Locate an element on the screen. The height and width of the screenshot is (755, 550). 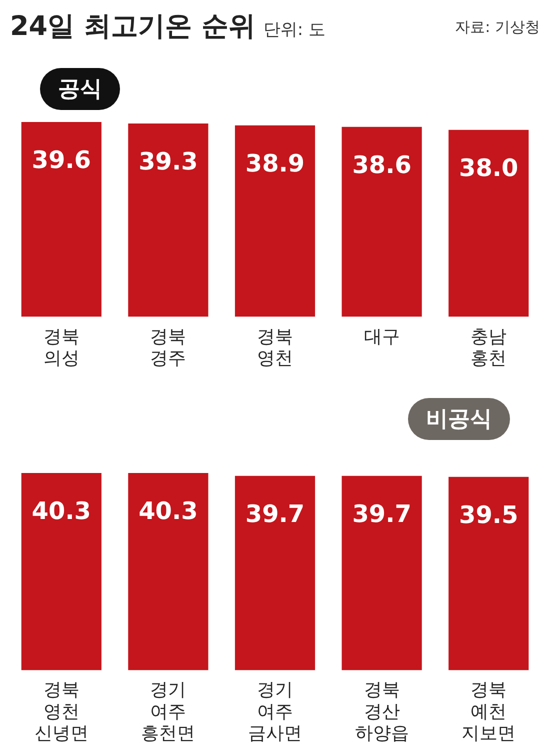
chart-subtitle: 단위: 도 is located at coordinates (294, 30).